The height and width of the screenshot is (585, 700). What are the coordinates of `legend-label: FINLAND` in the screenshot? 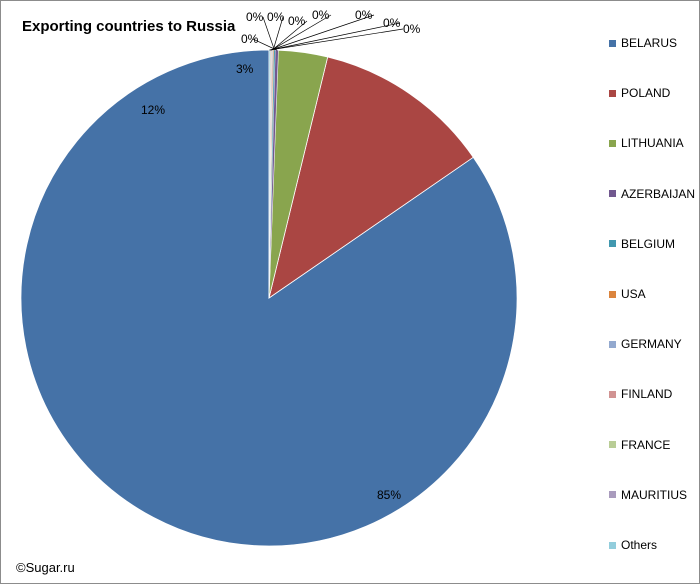 It's located at (647, 394).